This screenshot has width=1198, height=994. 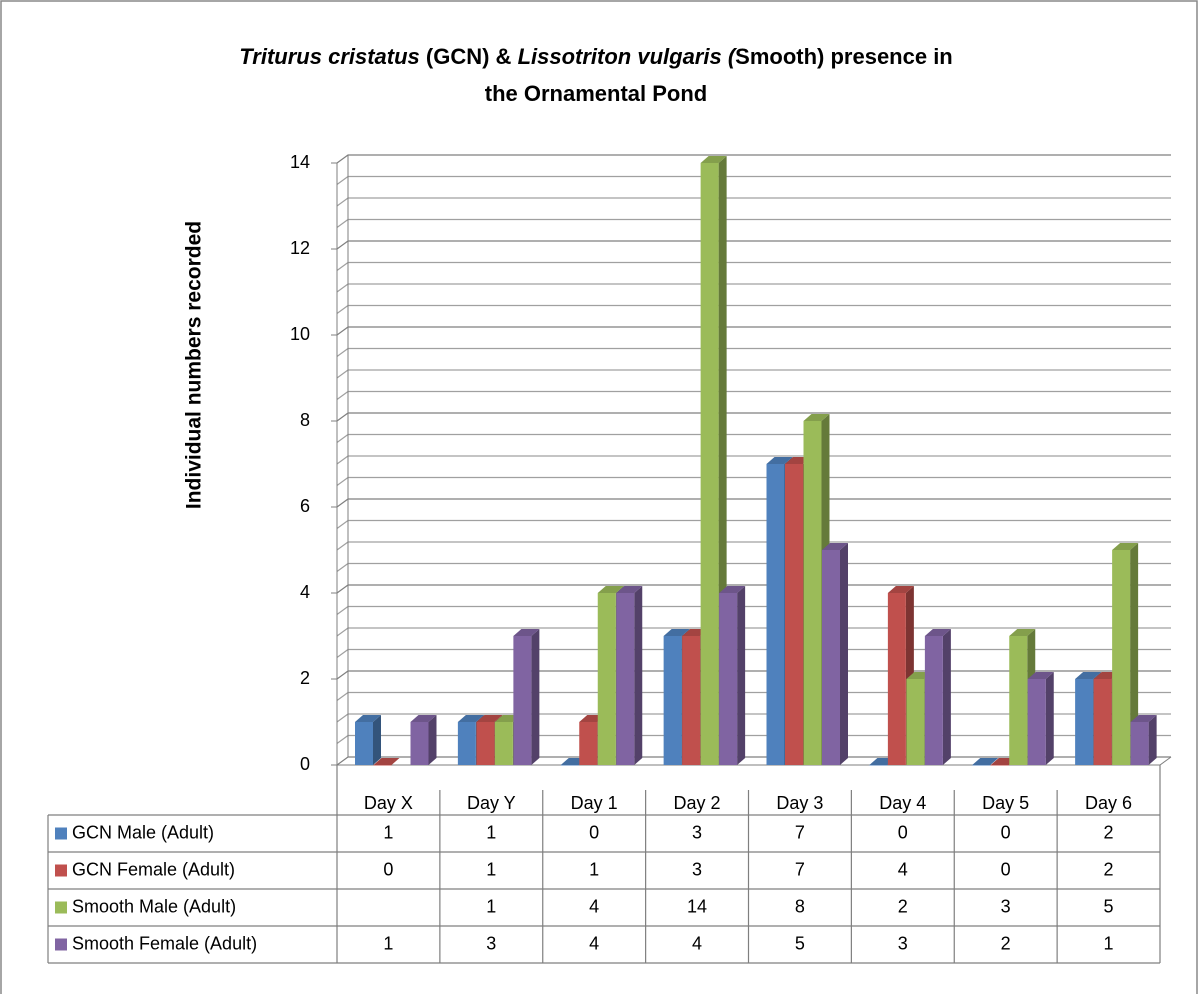 What do you see at coordinates (628, 56) in the screenshot?
I see `title-part: Lissotriton vulgaris (` at bounding box center [628, 56].